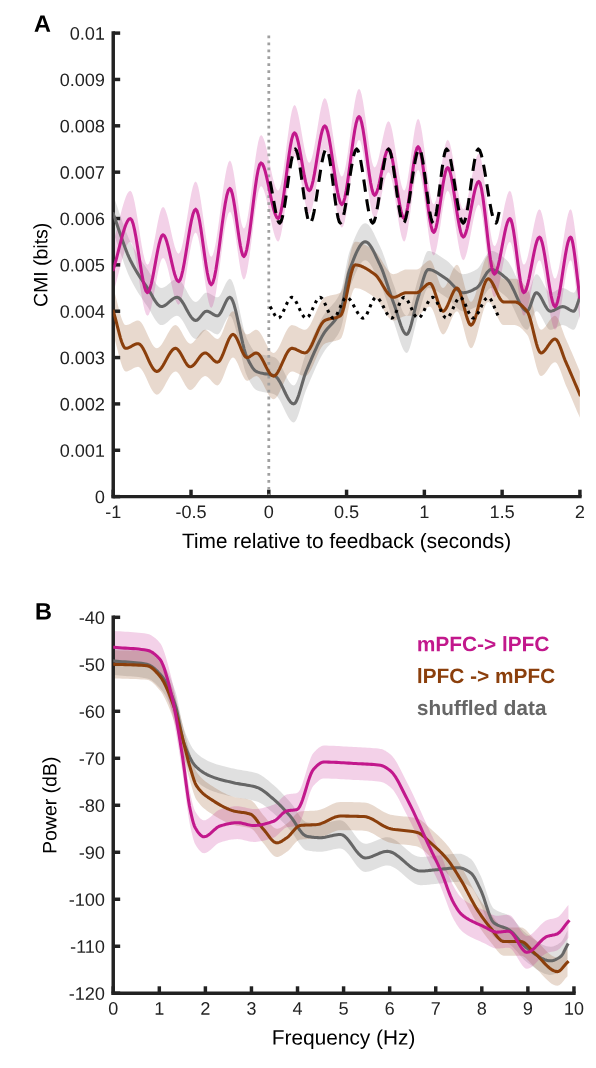  I want to click on y-tick-label: -50, so click(92, 665).